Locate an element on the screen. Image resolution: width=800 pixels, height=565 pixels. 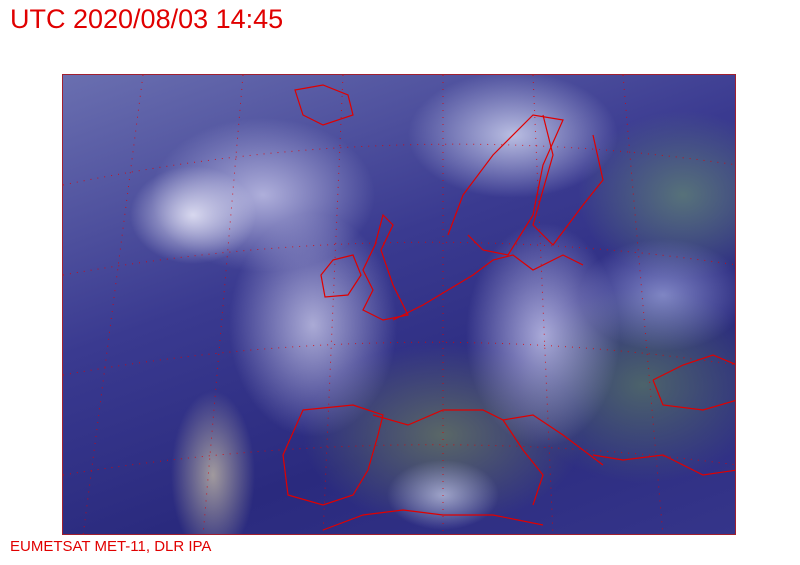
iberia-coast is located at coordinates (333, 455).